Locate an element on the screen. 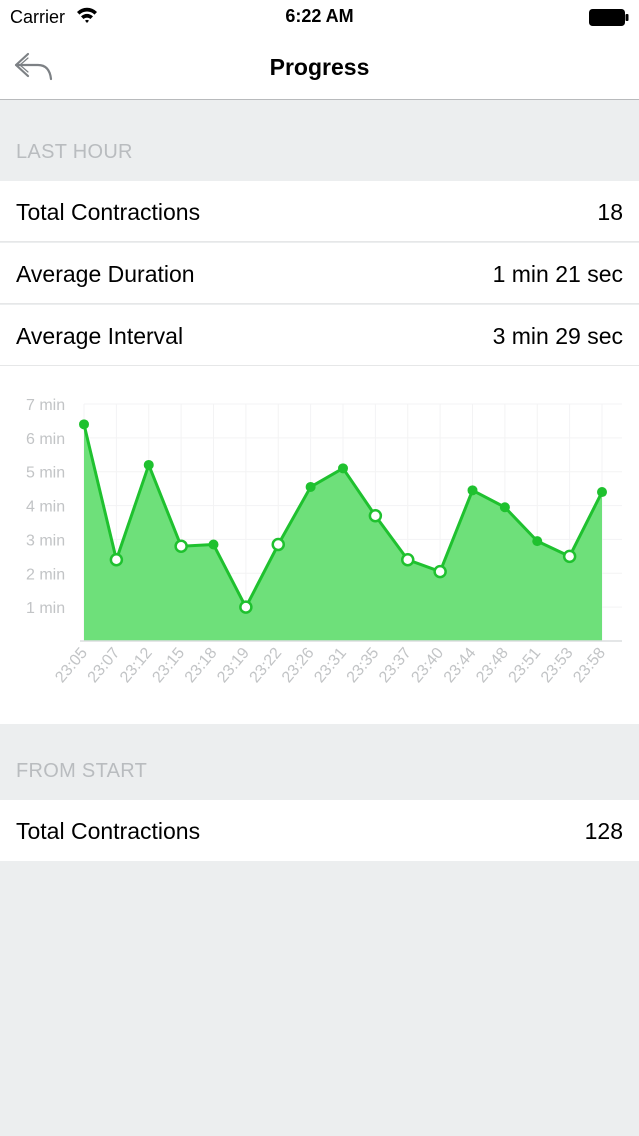 This screenshot has height=1136, width=639. y-tick-label: 1 min is located at coordinates (45, 608).